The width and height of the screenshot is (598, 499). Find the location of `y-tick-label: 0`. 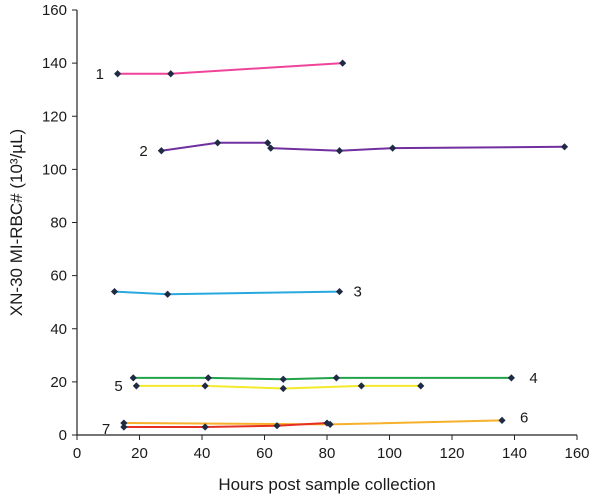

y-tick-label: 0 is located at coordinates (63, 435).